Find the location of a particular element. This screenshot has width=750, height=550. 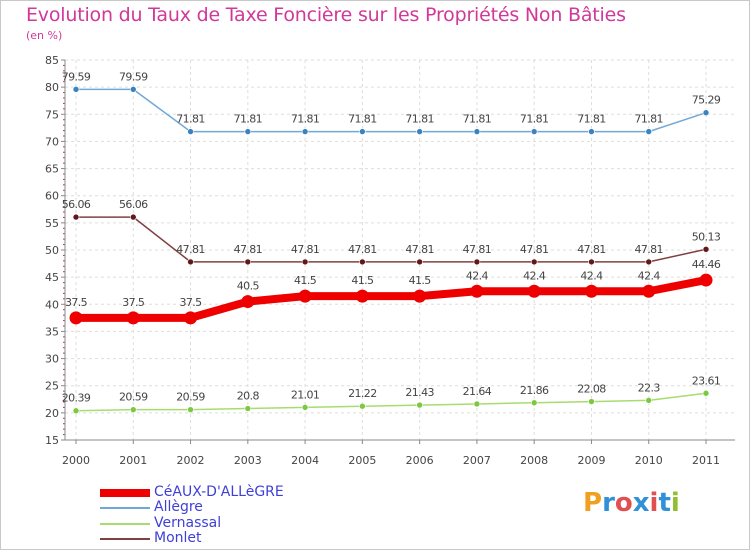

x-tick-label: 2000 is located at coordinates (76, 460).